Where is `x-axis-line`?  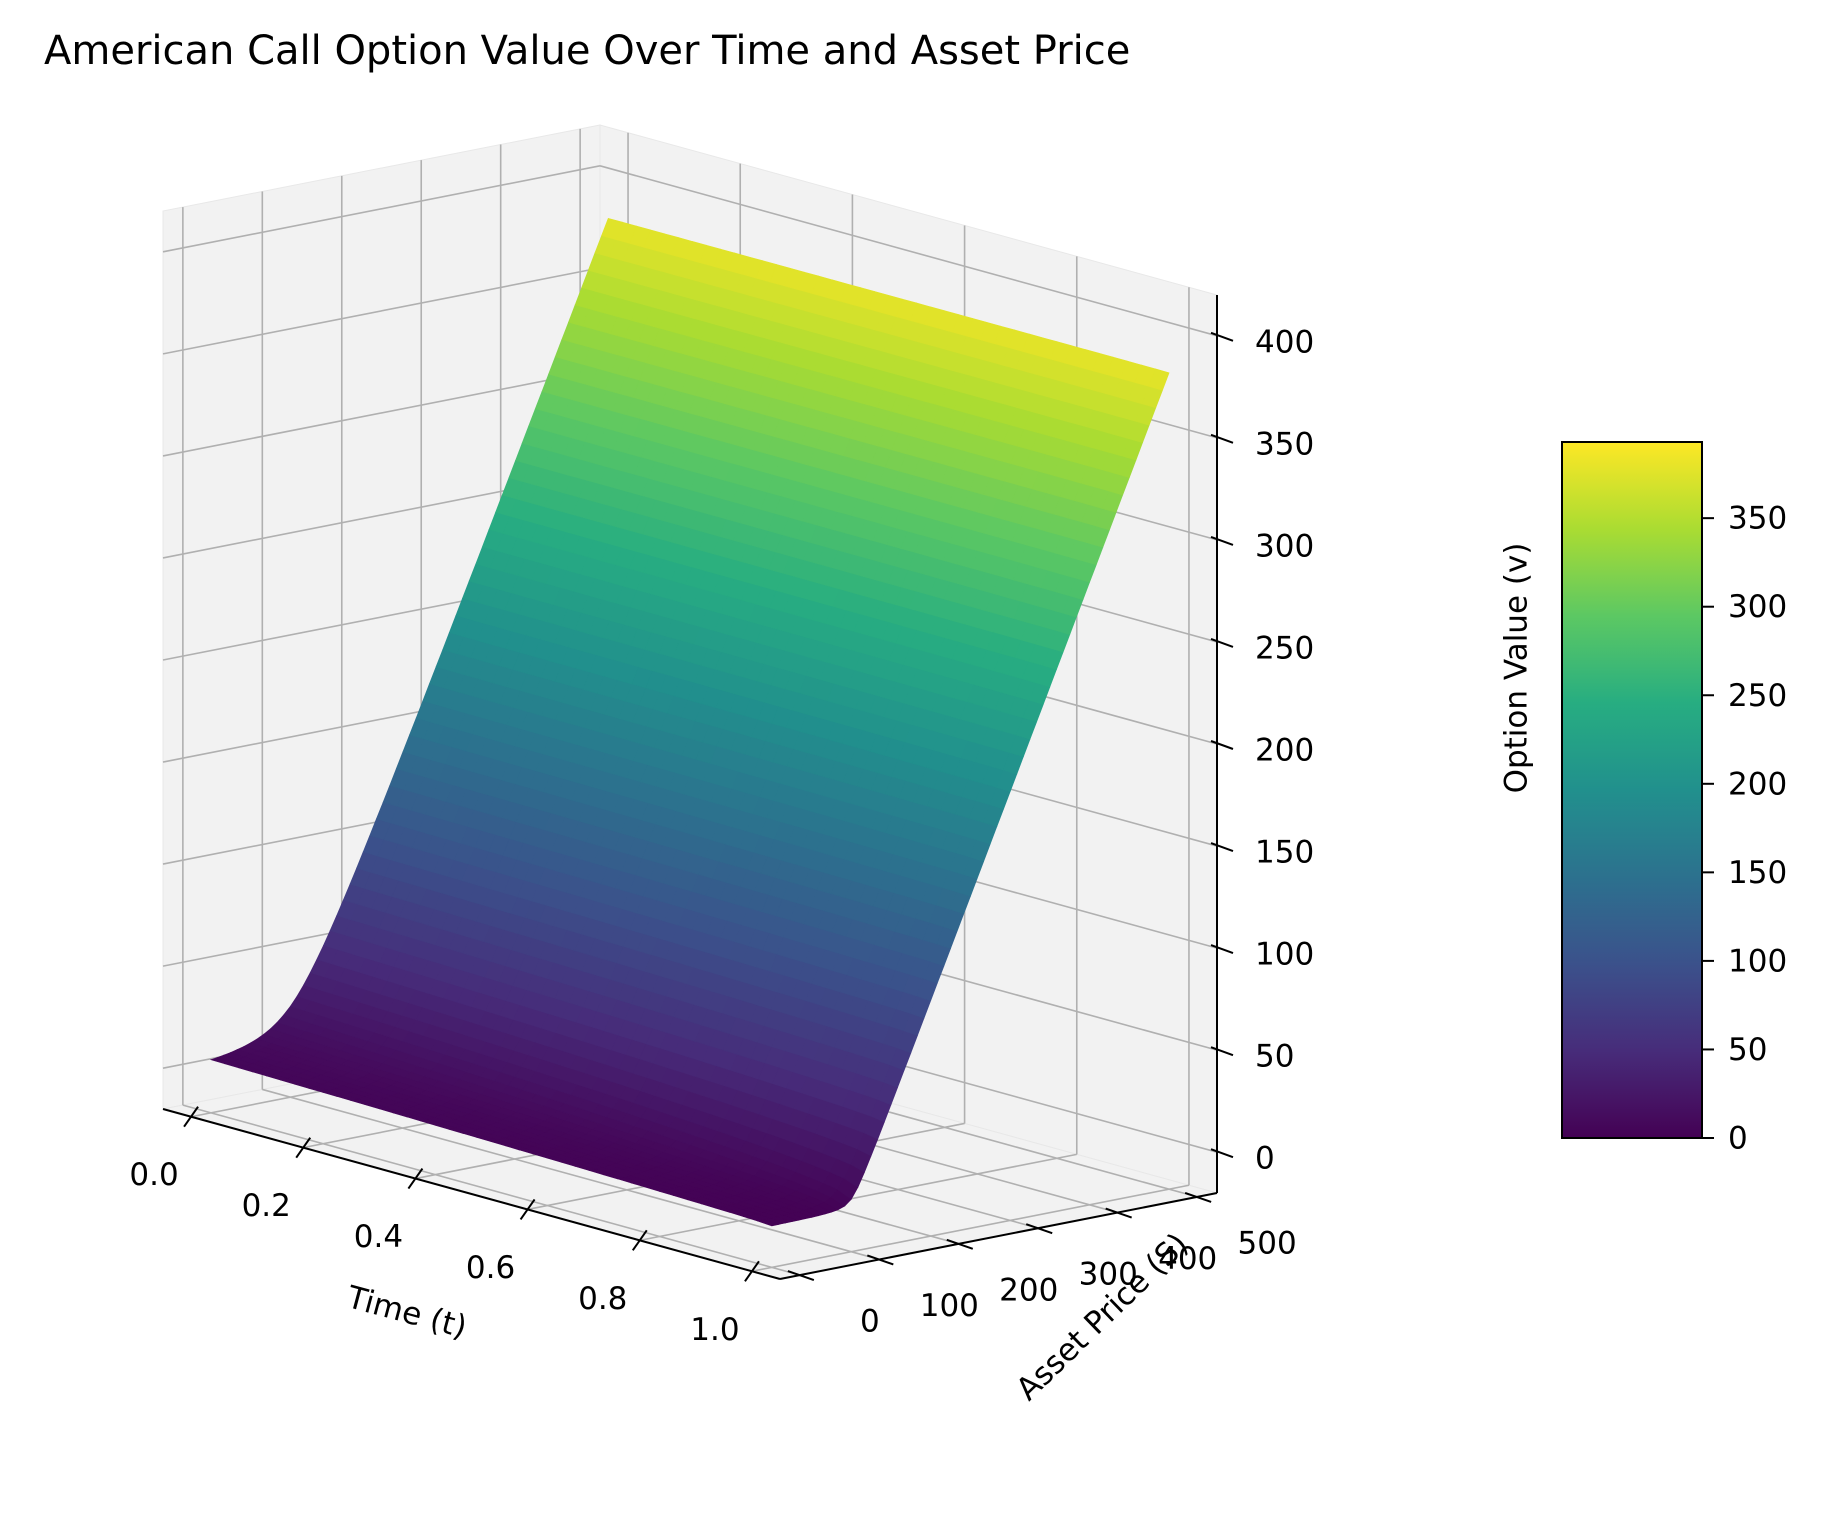
x-axis-line is located at coordinates (471, 1194).